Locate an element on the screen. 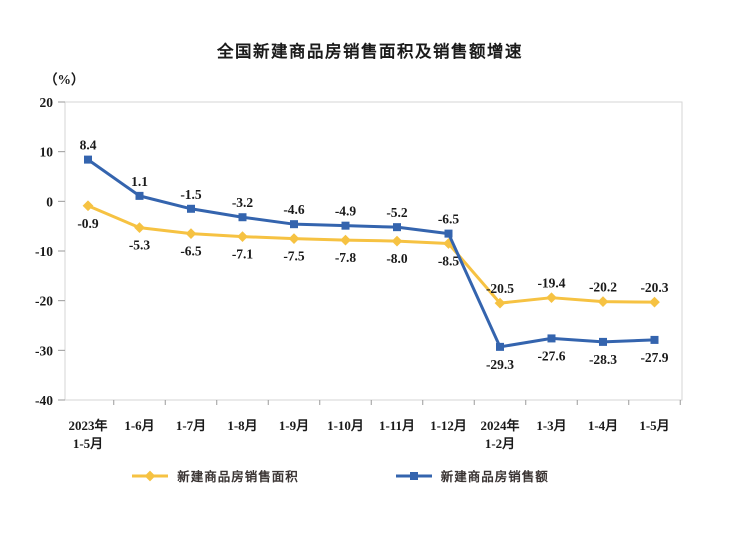 Image resolution: width=740 pixels, height=536 pixels. svg-text: 1-11月 is located at coordinates (397, 425).